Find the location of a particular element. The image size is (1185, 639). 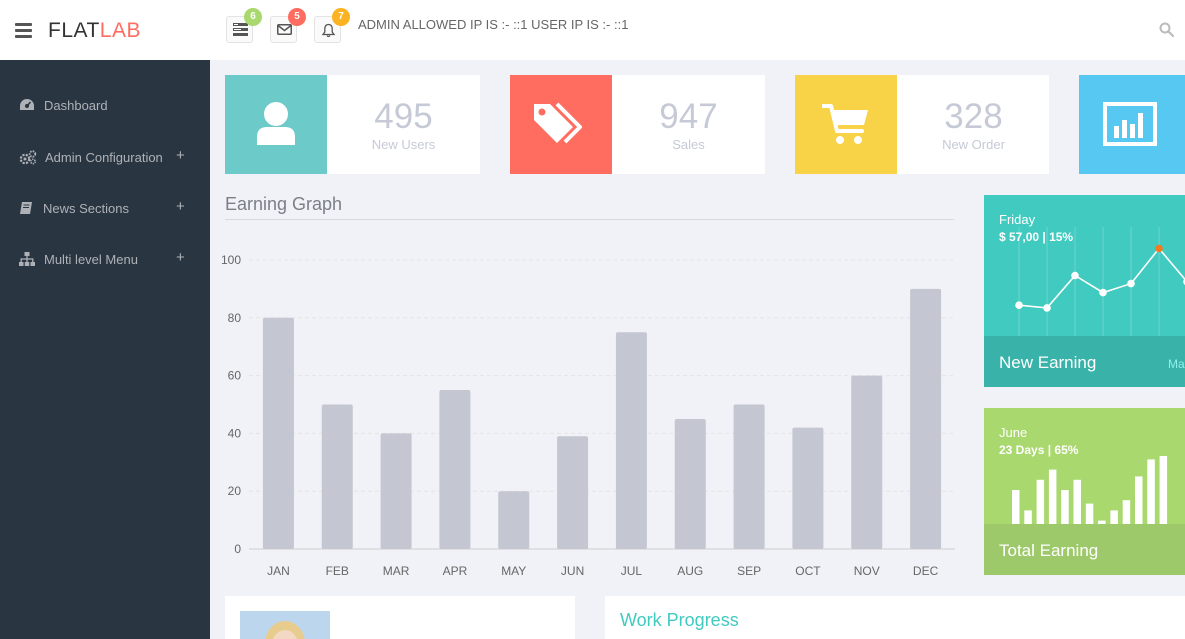

tags-icon is located at coordinates (558, 123).